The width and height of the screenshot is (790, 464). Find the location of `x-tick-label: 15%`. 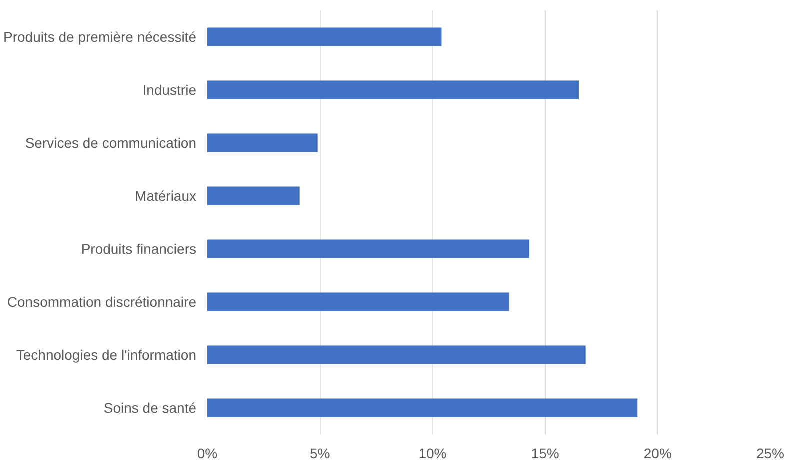

x-tick-label: 15% is located at coordinates (545, 454).